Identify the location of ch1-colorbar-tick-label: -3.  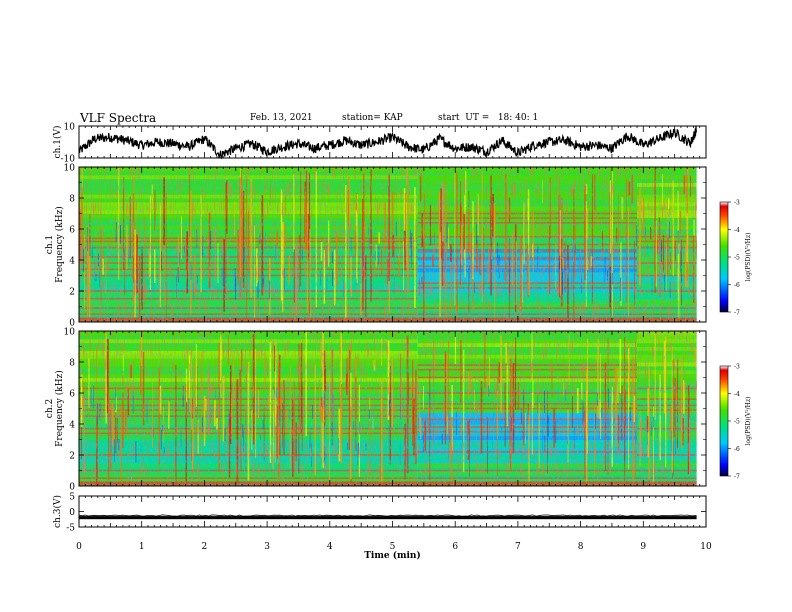
(737, 203).